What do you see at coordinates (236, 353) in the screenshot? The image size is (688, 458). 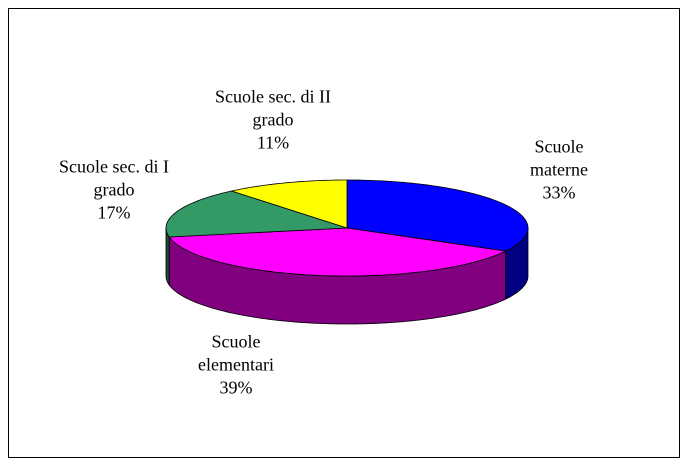 I see `category-label: Scuole elementari` at bounding box center [236, 353].